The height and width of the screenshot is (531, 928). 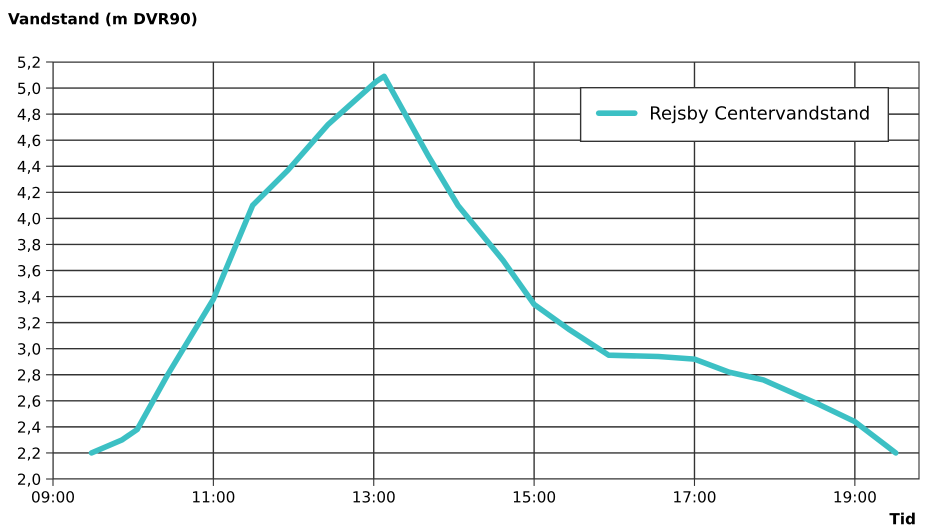 I want to click on y-tick-label: 3,6, so click(x=29, y=271).